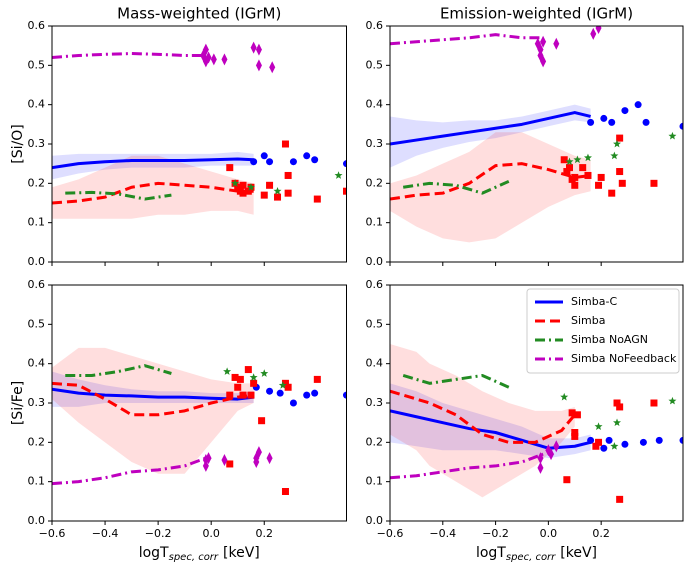 This screenshot has height=562, width=684. Describe the element at coordinates (588, 320) in the screenshot. I see `legend-label: Simba` at that location.